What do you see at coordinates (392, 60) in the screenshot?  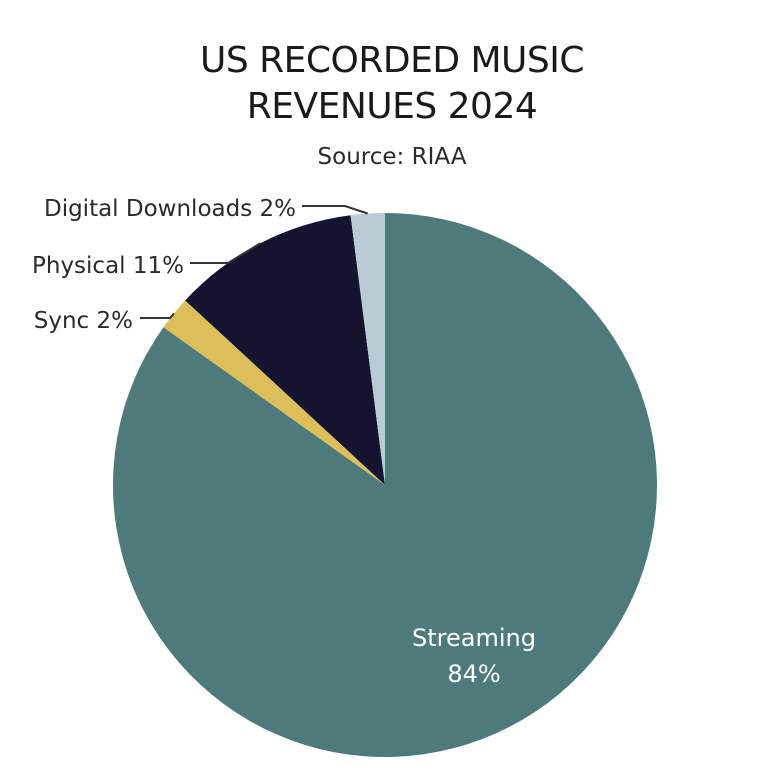 I see `chart-title-line-1: US RECORDED MUSIC` at bounding box center [392, 60].